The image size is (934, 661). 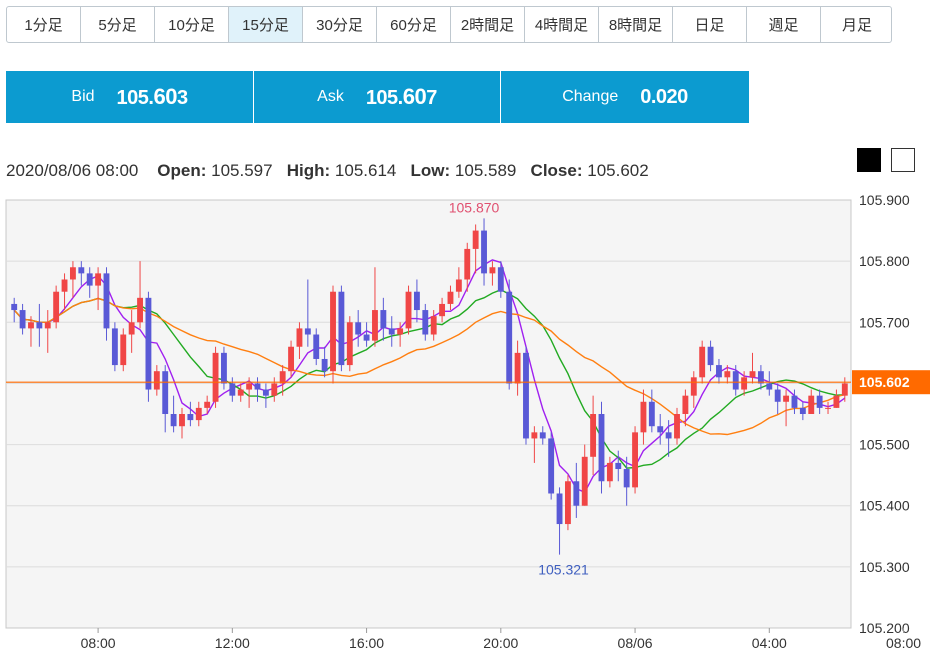 I want to click on current-price-tag, so click(x=891, y=382).